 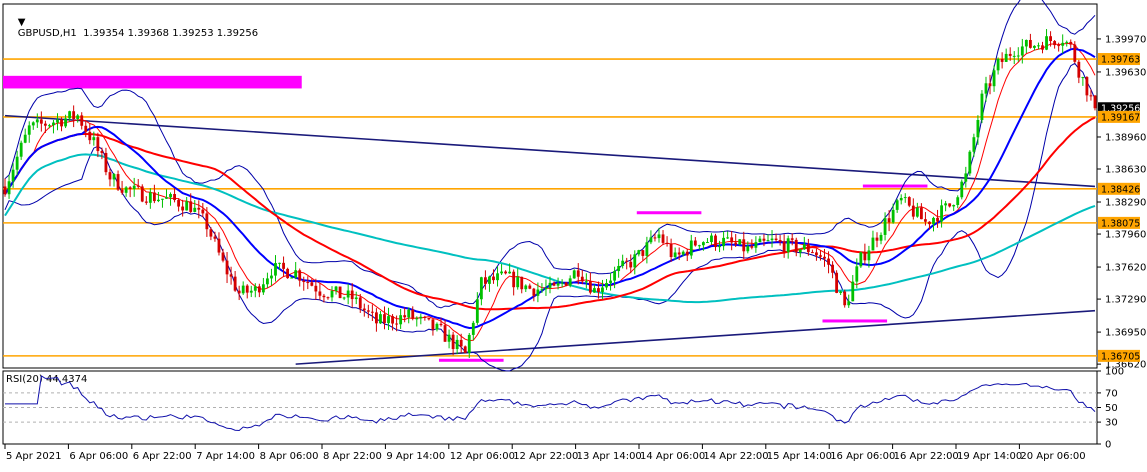 What do you see at coordinates (545, 456) in the screenshot?
I see `time-tick-label: 12 Apr 22:00` at bounding box center [545, 456].